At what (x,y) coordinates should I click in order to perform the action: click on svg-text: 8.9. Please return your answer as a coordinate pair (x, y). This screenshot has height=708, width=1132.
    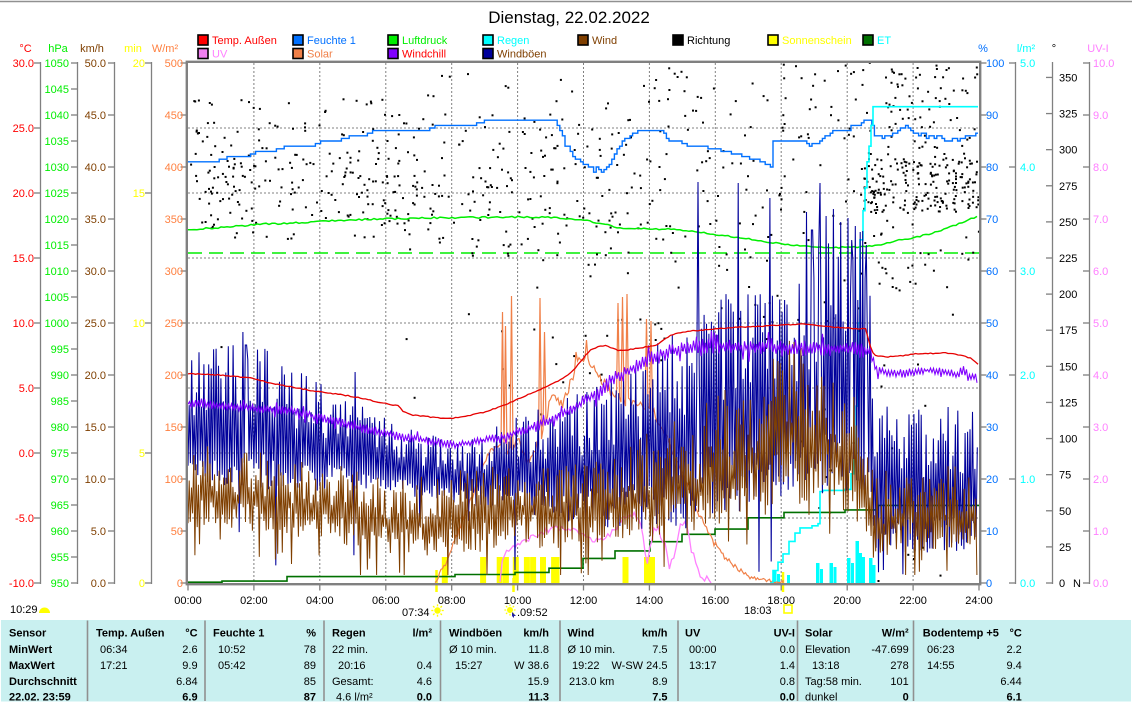
    Looking at the image, I should click on (659, 682).